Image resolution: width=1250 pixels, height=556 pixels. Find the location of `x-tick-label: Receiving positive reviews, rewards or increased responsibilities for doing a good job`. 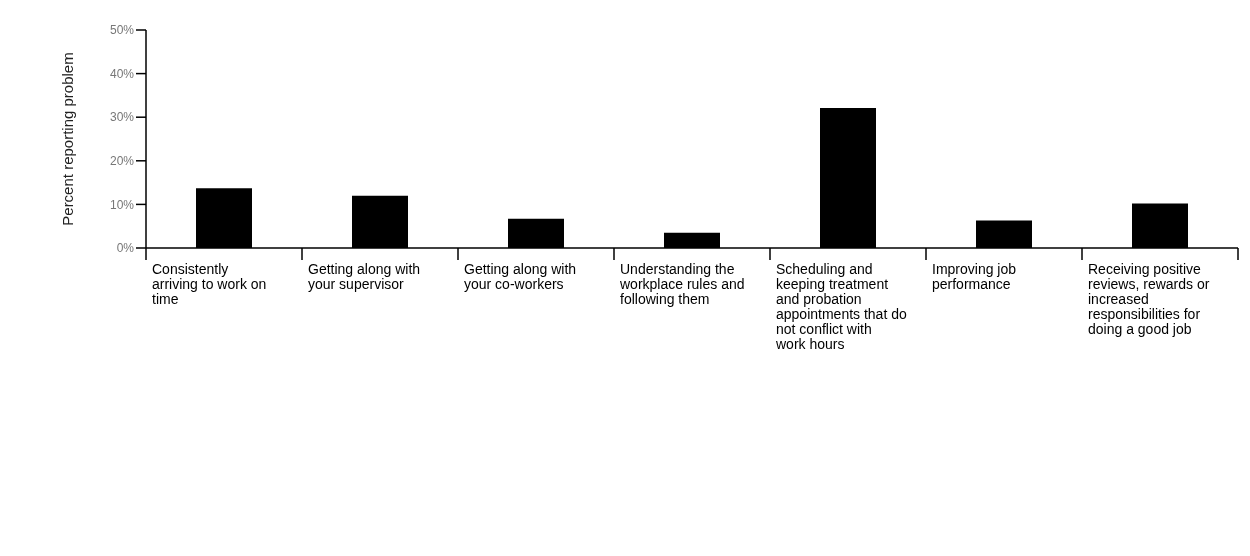

x-tick-label: Receiving positive reviews, rewards or increased responsibilities for doing a good job is located at coordinates (1149, 299).